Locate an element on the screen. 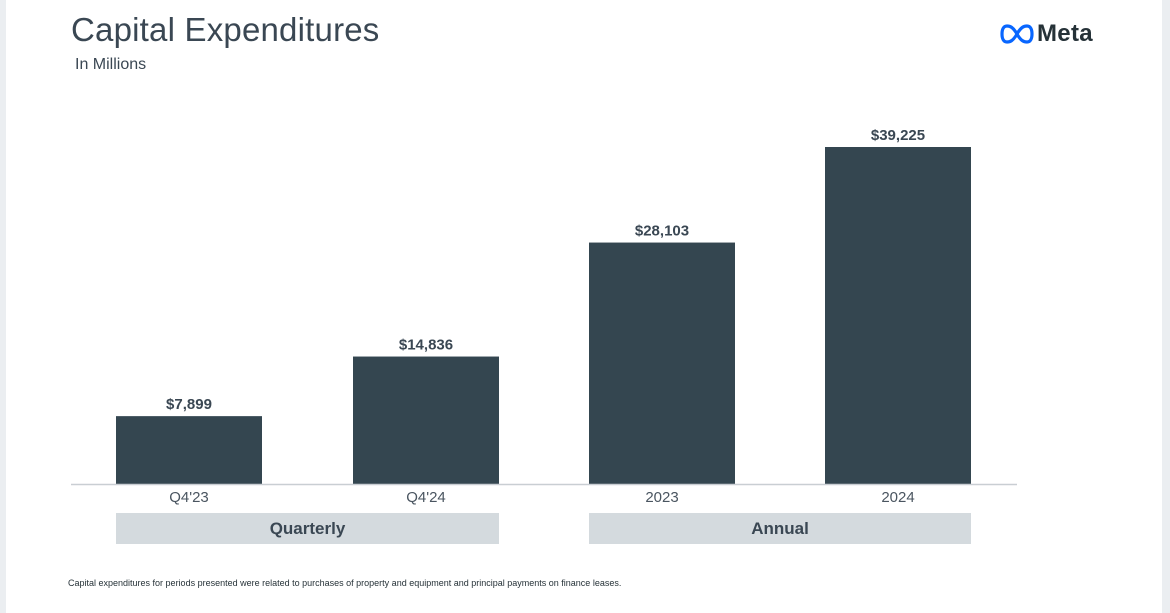 Image resolution: width=1170 pixels, height=613 pixels. data-label: $7,899 is located at coordinates (189, 404).